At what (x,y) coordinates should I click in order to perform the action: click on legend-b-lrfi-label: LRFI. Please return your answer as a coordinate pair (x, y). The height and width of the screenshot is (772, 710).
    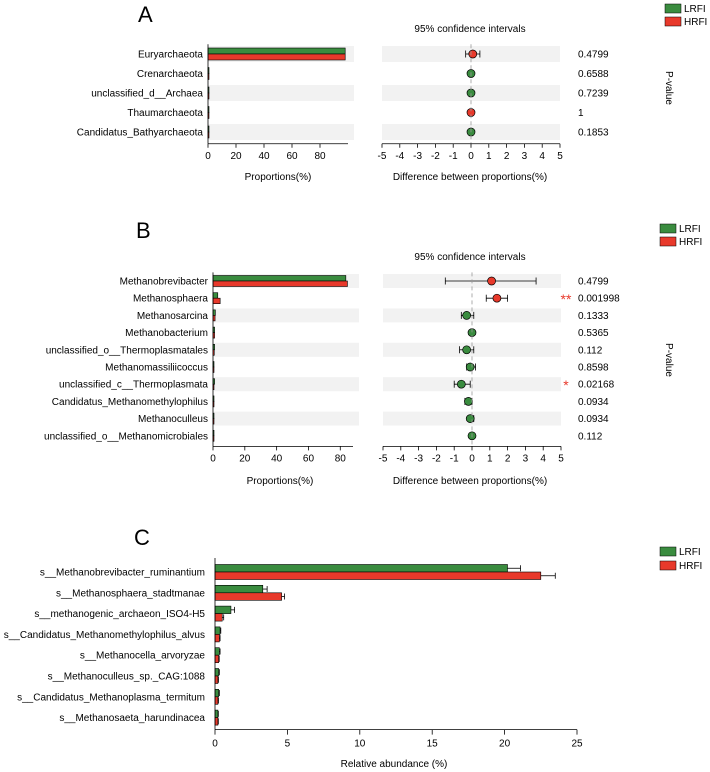
    Looking at the image, I should click on (690, 229).